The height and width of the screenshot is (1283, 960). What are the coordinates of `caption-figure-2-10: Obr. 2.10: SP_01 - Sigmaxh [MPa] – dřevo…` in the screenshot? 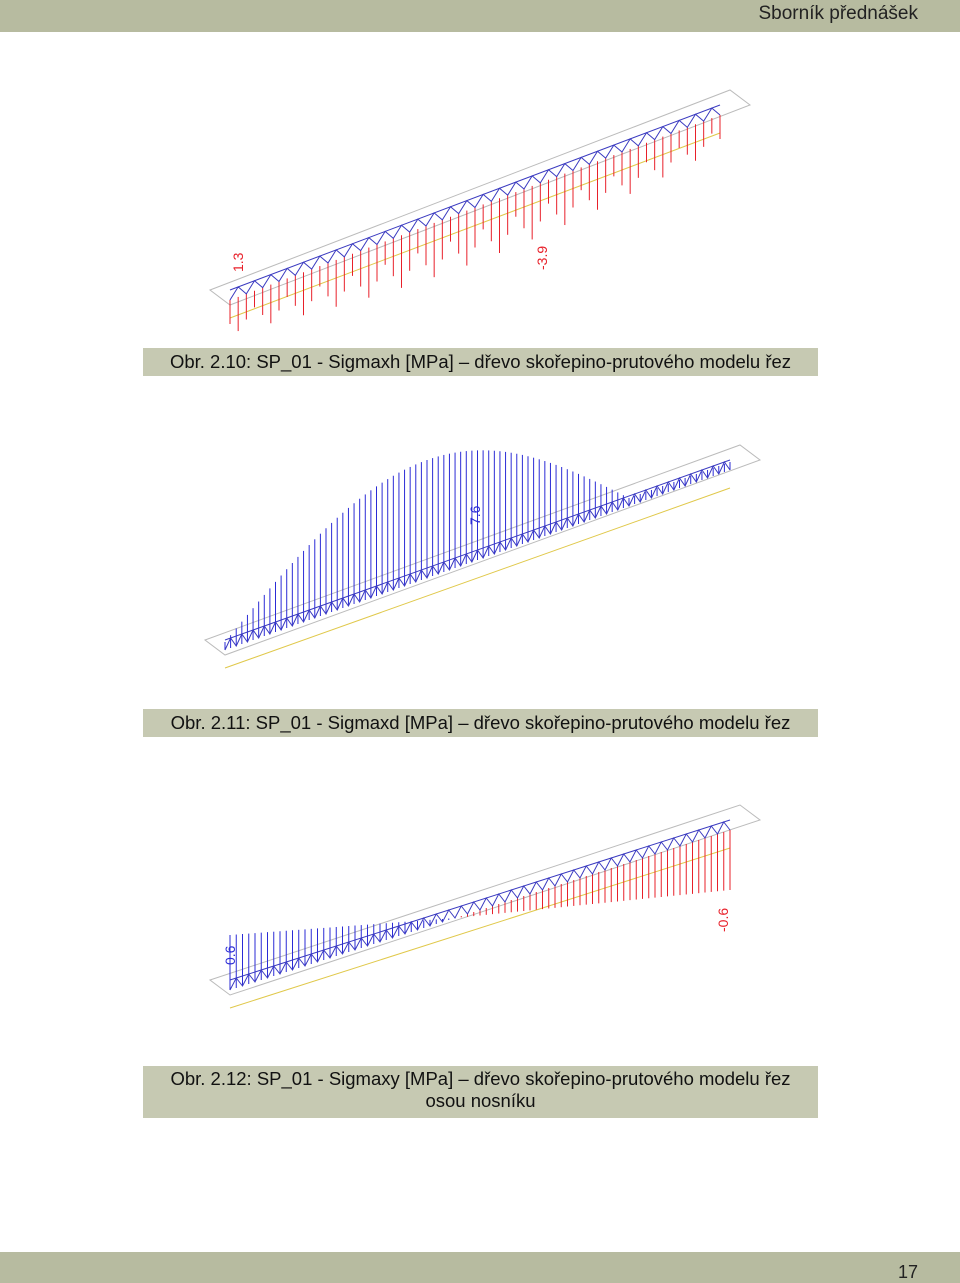 It's located at (480, 362).